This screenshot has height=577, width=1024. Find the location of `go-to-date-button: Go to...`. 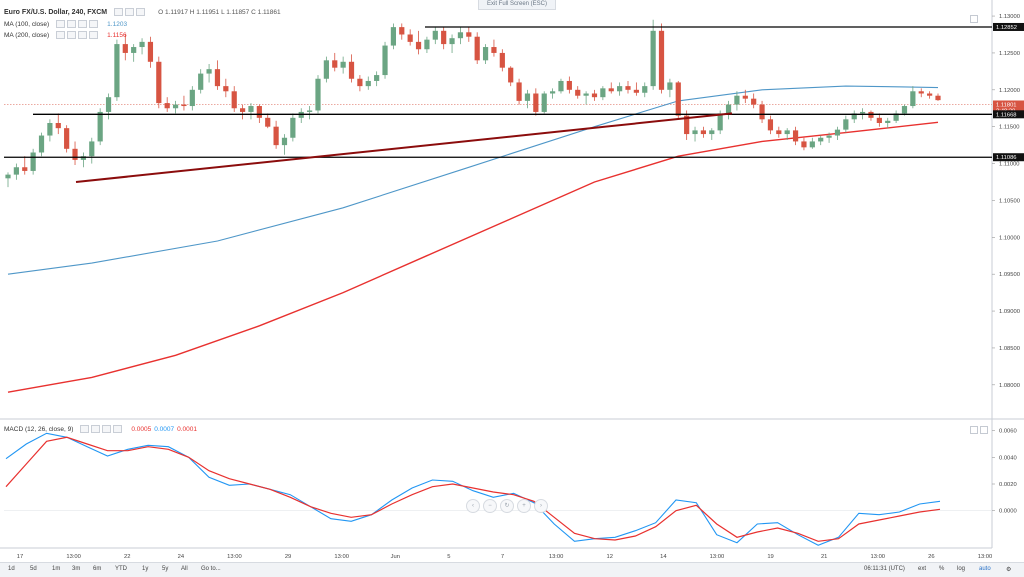

go-to-date-button: Go to... is located at coordinates (211, 569).